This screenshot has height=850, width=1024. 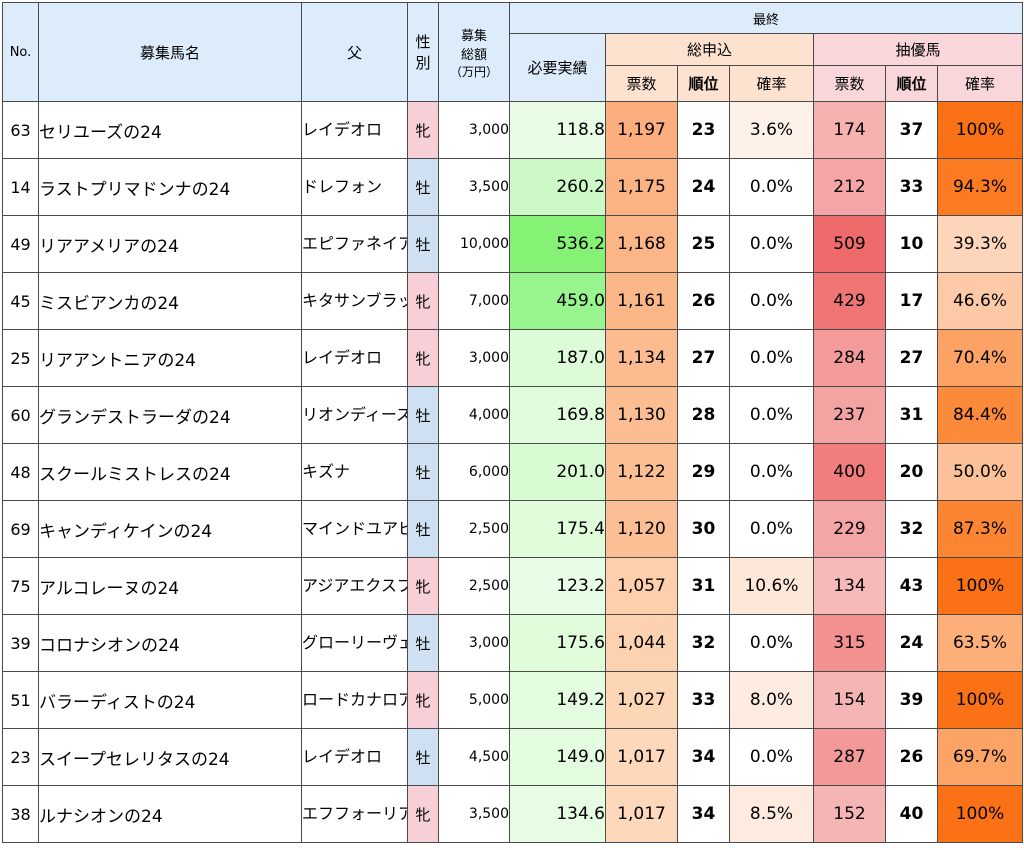 What do you see at coordinates (20, 244) in the screenshot?
I see `cell-no: 49` at bounding box center [20, 244].